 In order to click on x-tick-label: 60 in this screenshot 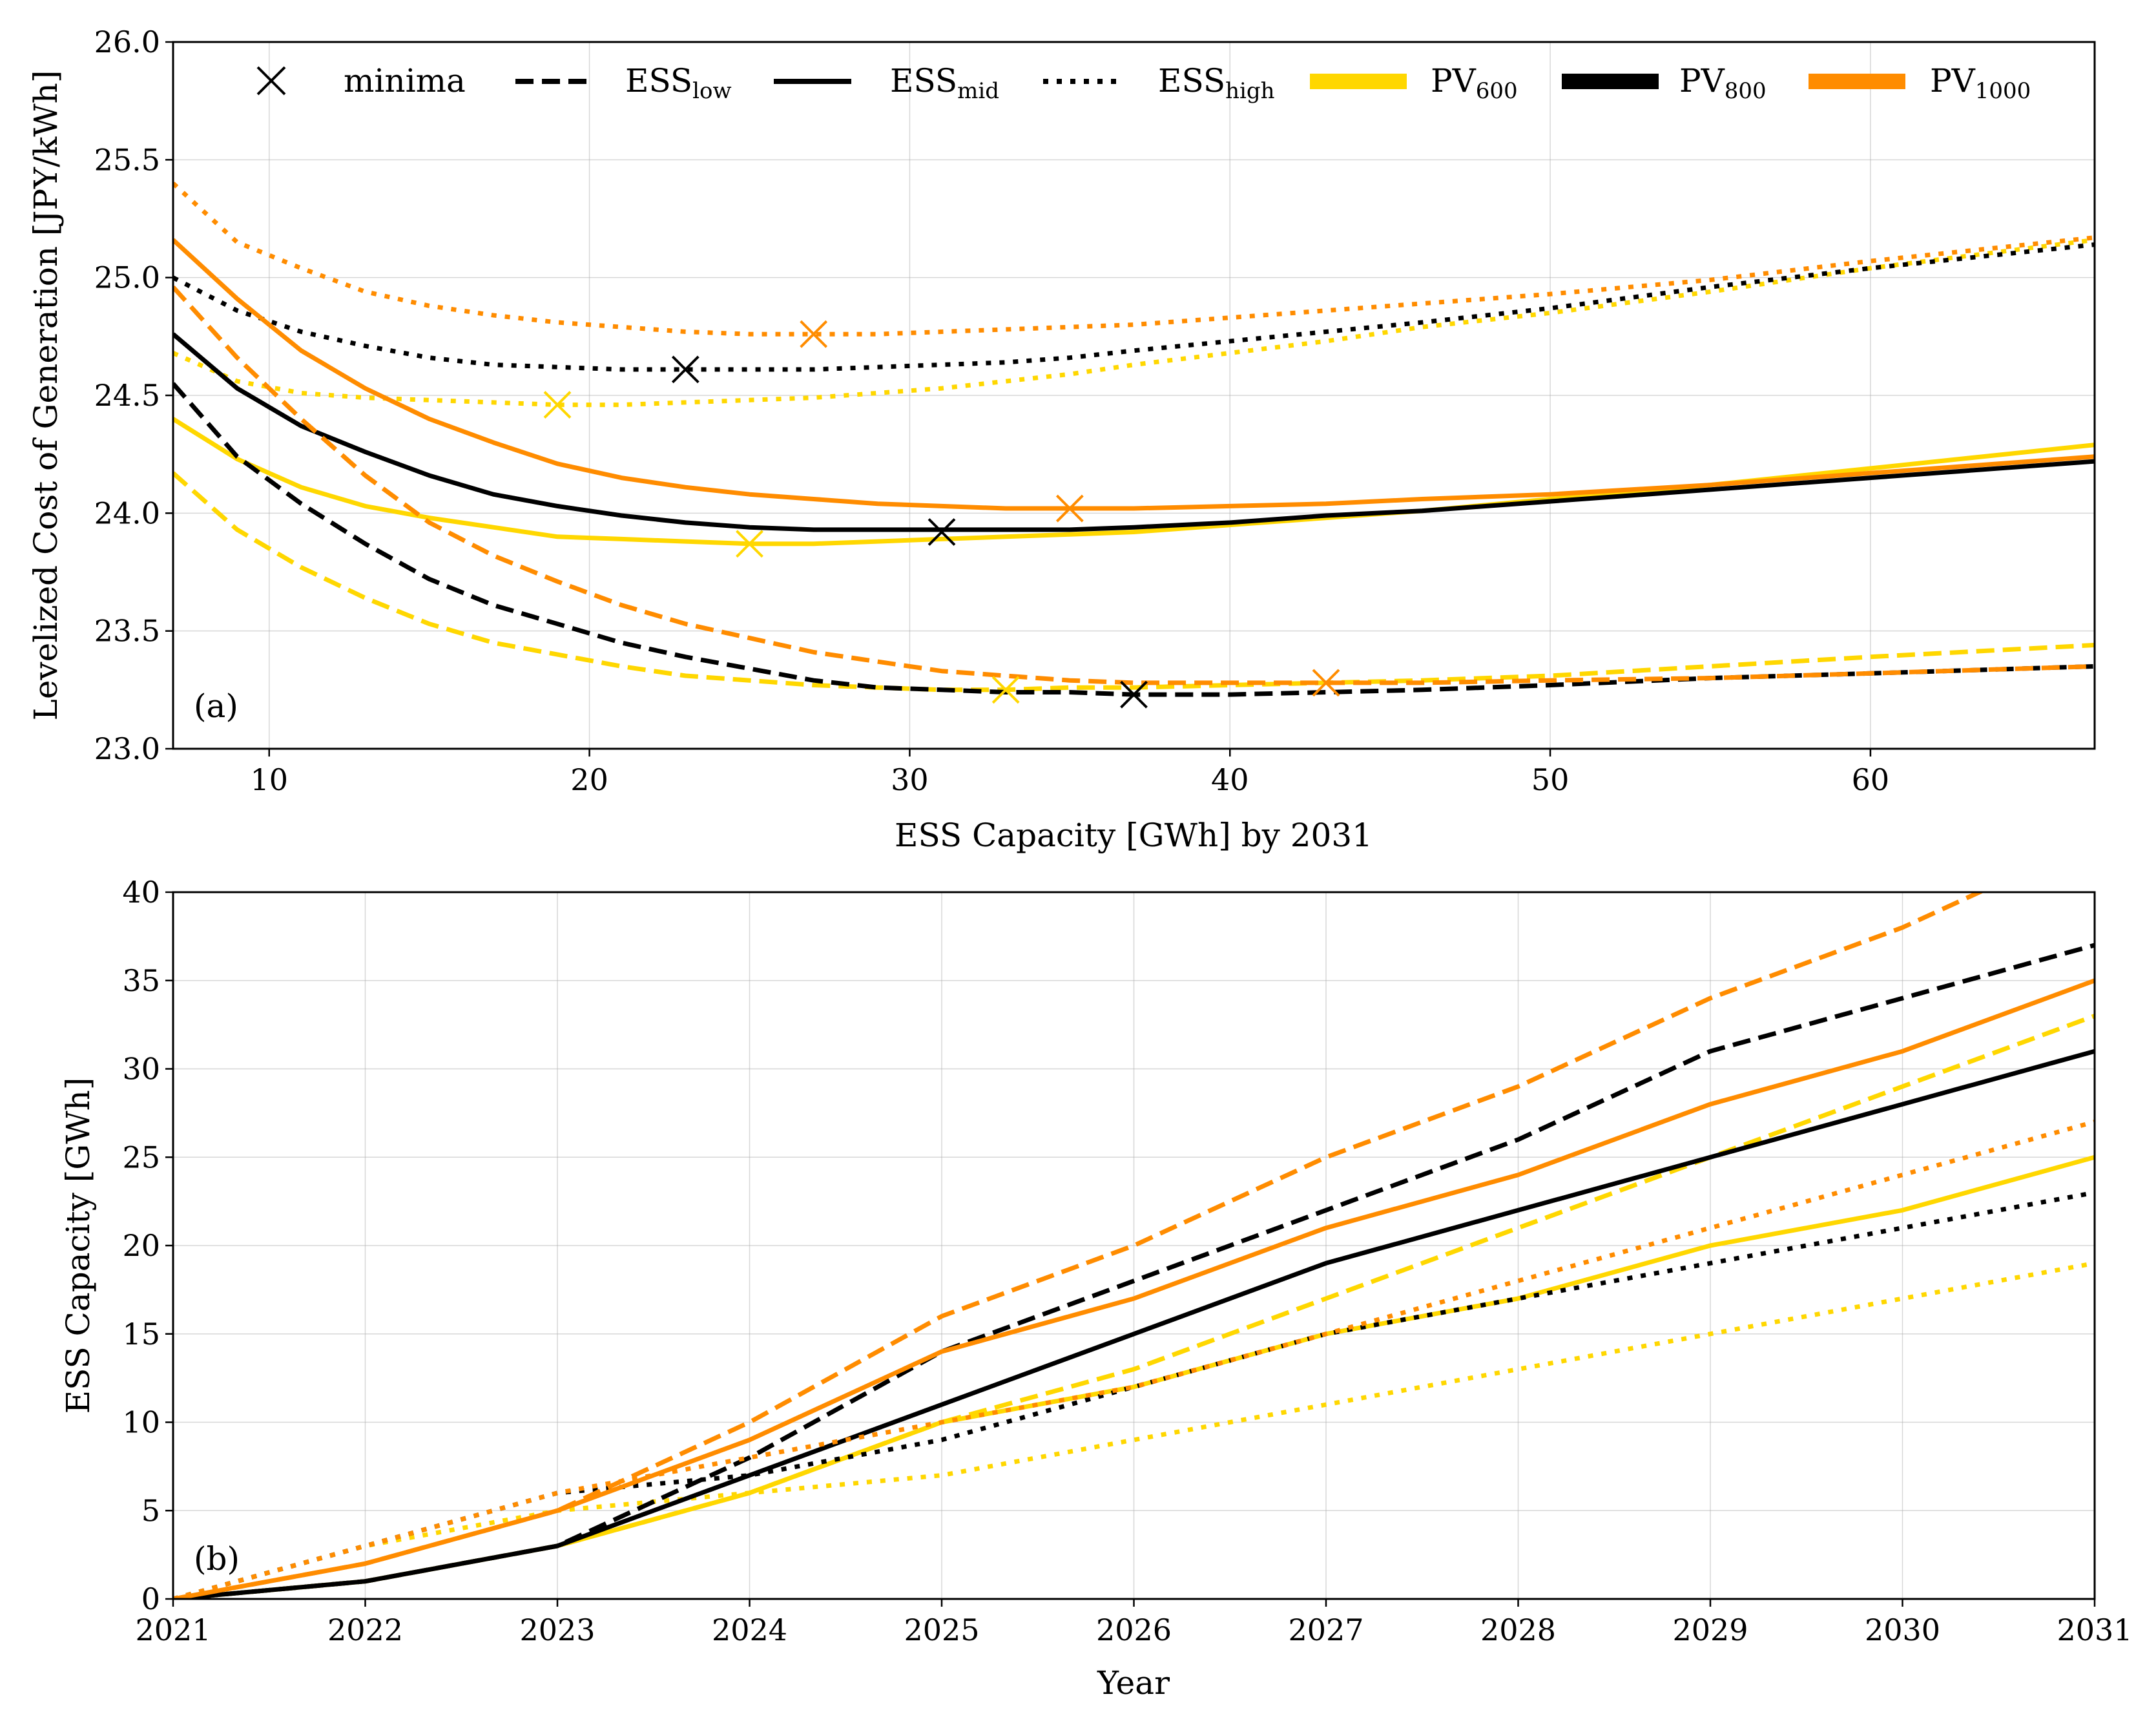, I will do `click(1871, 779)`.